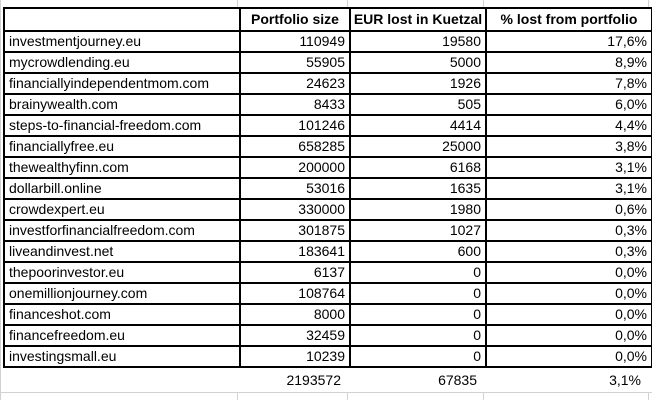  Describe the element at coordinates (418, 83) in the screenshot. I see `cell-eur-lost: 1926` at that location.